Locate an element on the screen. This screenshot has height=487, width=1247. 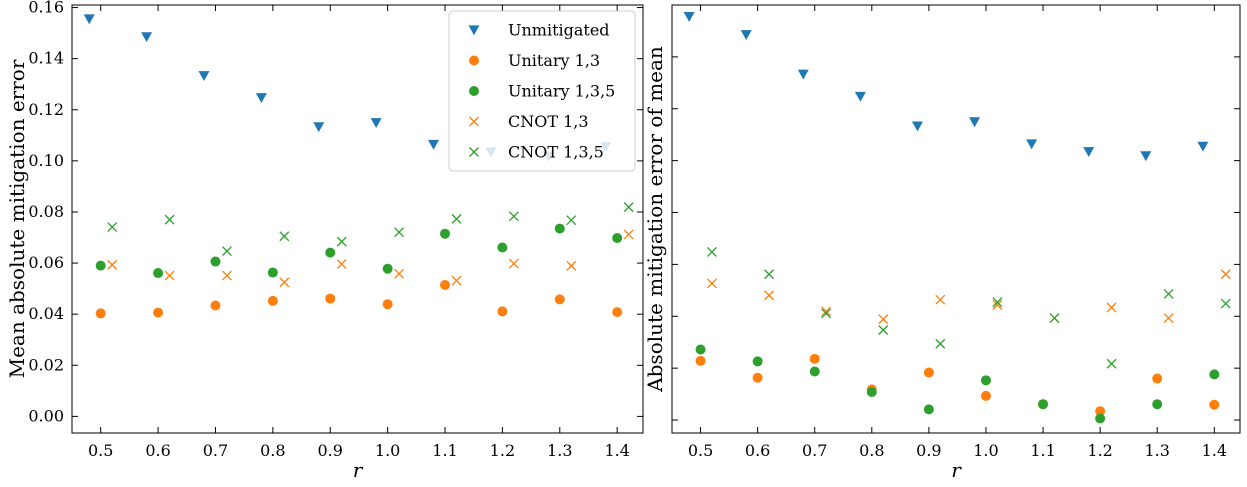
y-tick-label: 0.08 is located at coordinates (46, 211).